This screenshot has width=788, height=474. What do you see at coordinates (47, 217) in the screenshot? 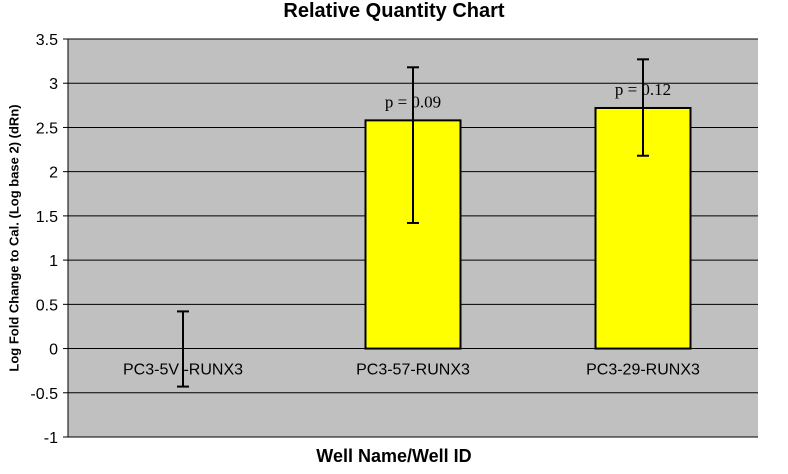
I see `y-tick-label: 1.5` at bounding box center [47, 217].